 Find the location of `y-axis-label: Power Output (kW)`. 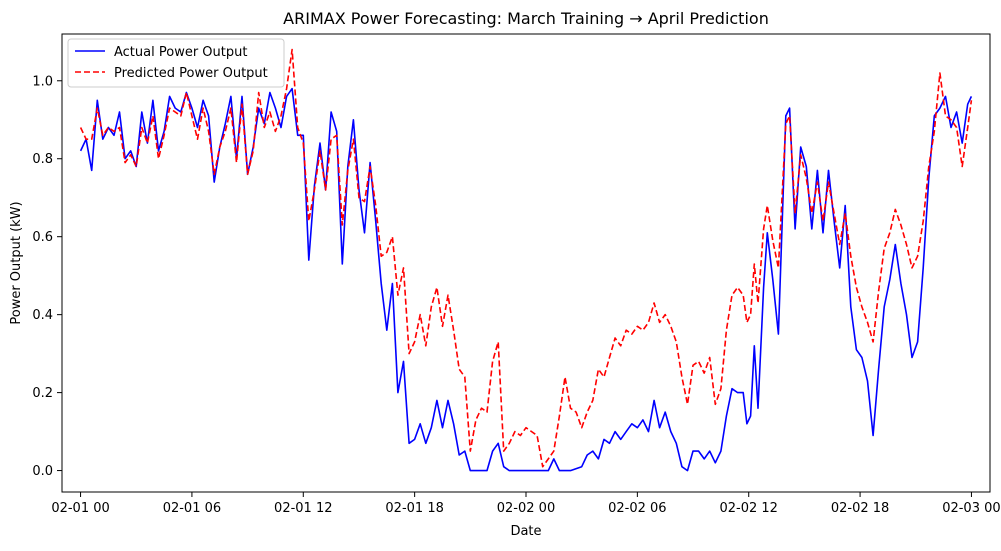

y-axis-label: Power Output (kW) is located at coordinates (16, 262).